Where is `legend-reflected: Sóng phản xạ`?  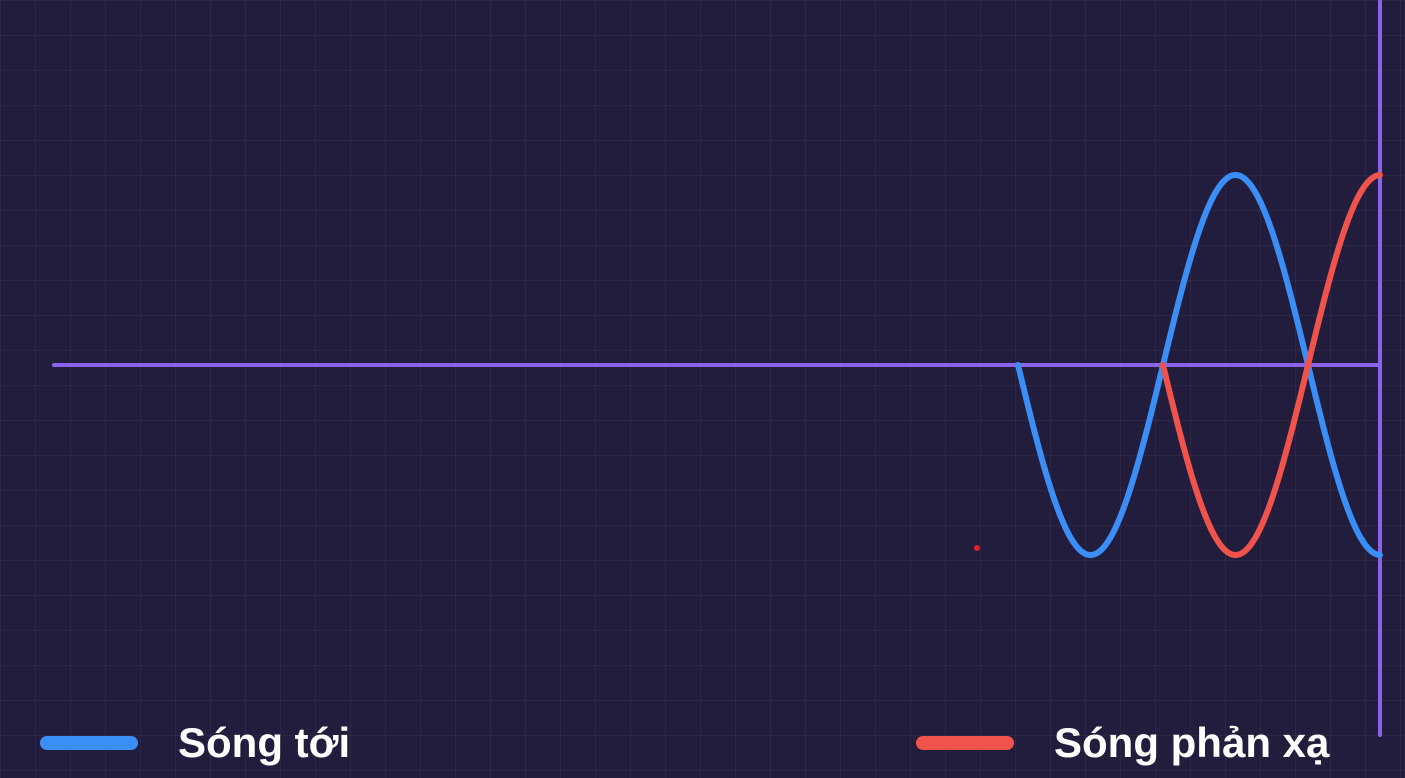 legend-reflected: Sóng phản xạ is located at coordinates (1122, 743).